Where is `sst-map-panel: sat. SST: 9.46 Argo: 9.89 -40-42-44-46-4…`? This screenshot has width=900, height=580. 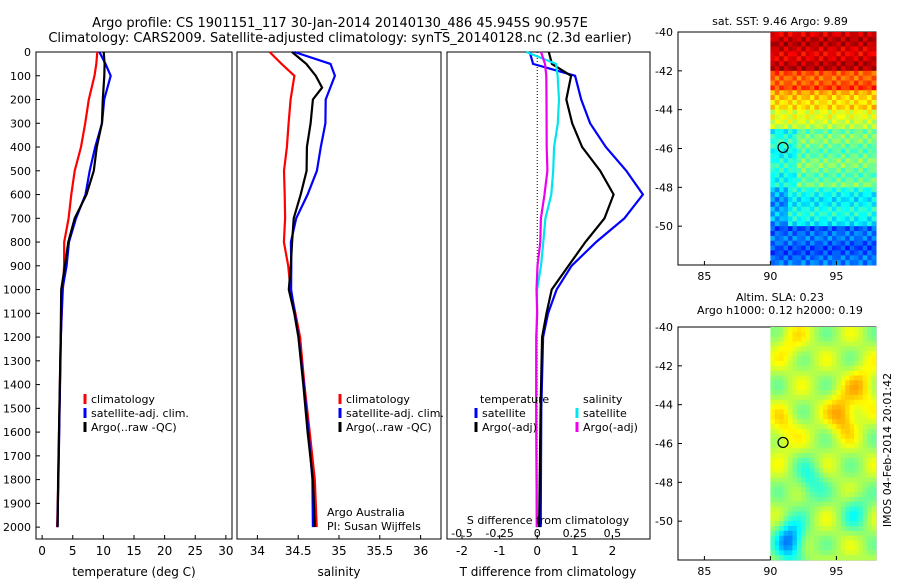
sst-map-panel: sat. SST: 9.46 Argo: 9.89 -40-42-44-46-4… is located at coordinates (766, 149).